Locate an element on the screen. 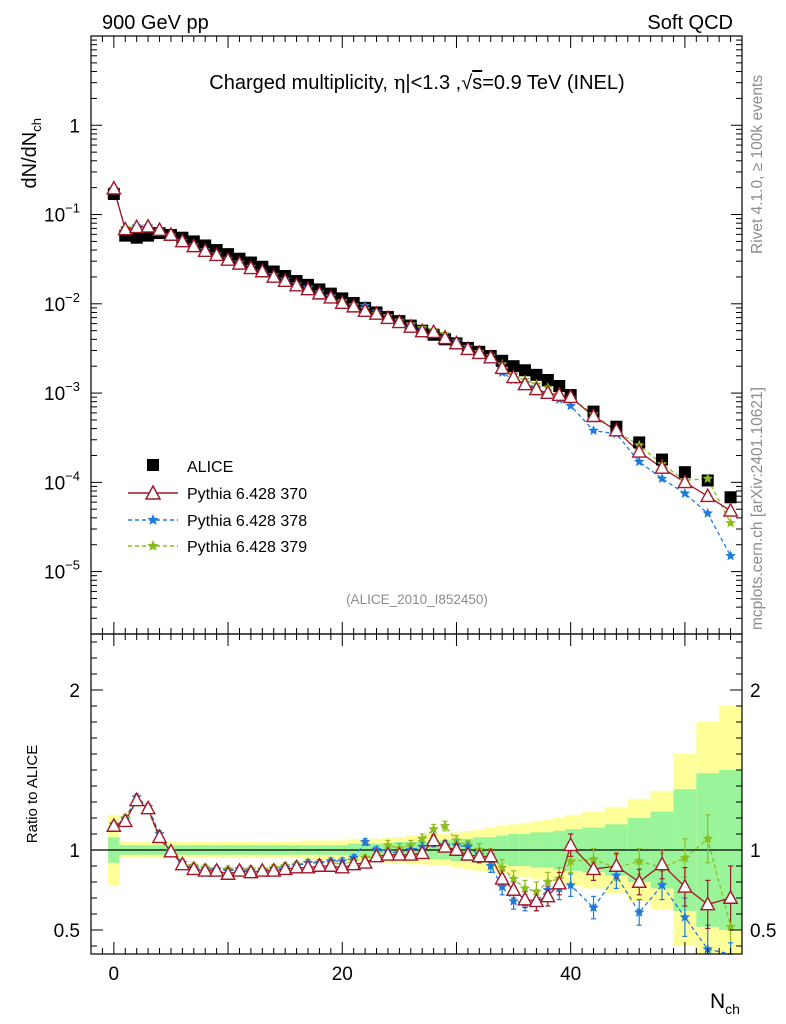  main-ylabel-main: dN/dN is located at coordinates (30, 160).